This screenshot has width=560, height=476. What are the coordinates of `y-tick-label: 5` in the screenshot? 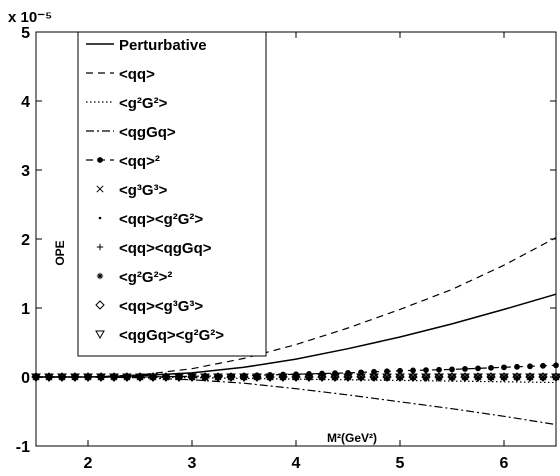 It's located at (25, 33).